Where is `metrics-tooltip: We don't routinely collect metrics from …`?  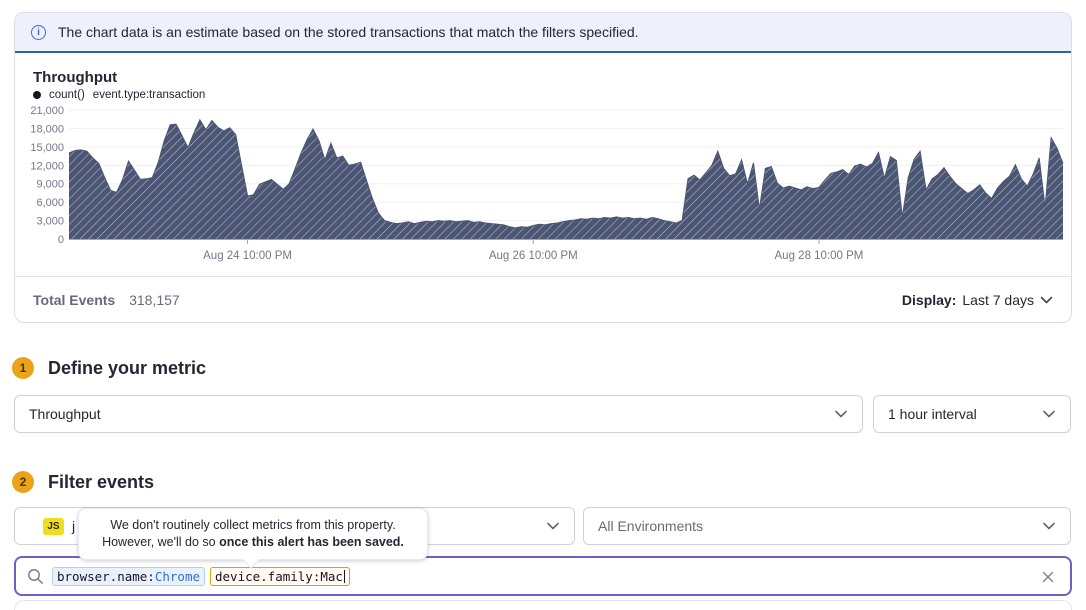
metrics-tooltip: We don't routinely collect metrics from … is located at coordinates (253, 538).